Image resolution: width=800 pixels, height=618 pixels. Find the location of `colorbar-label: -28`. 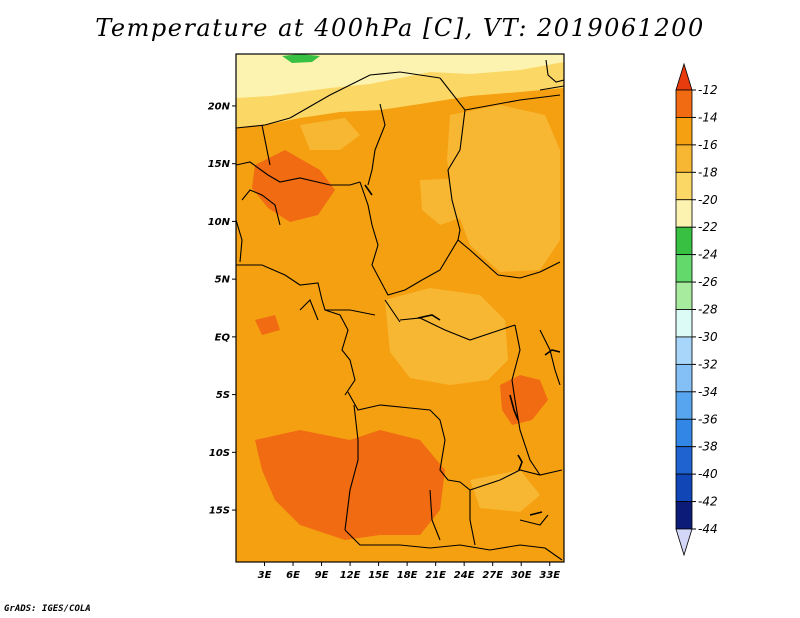

colorbar-label: -28 is located at coordinates (708, 310).